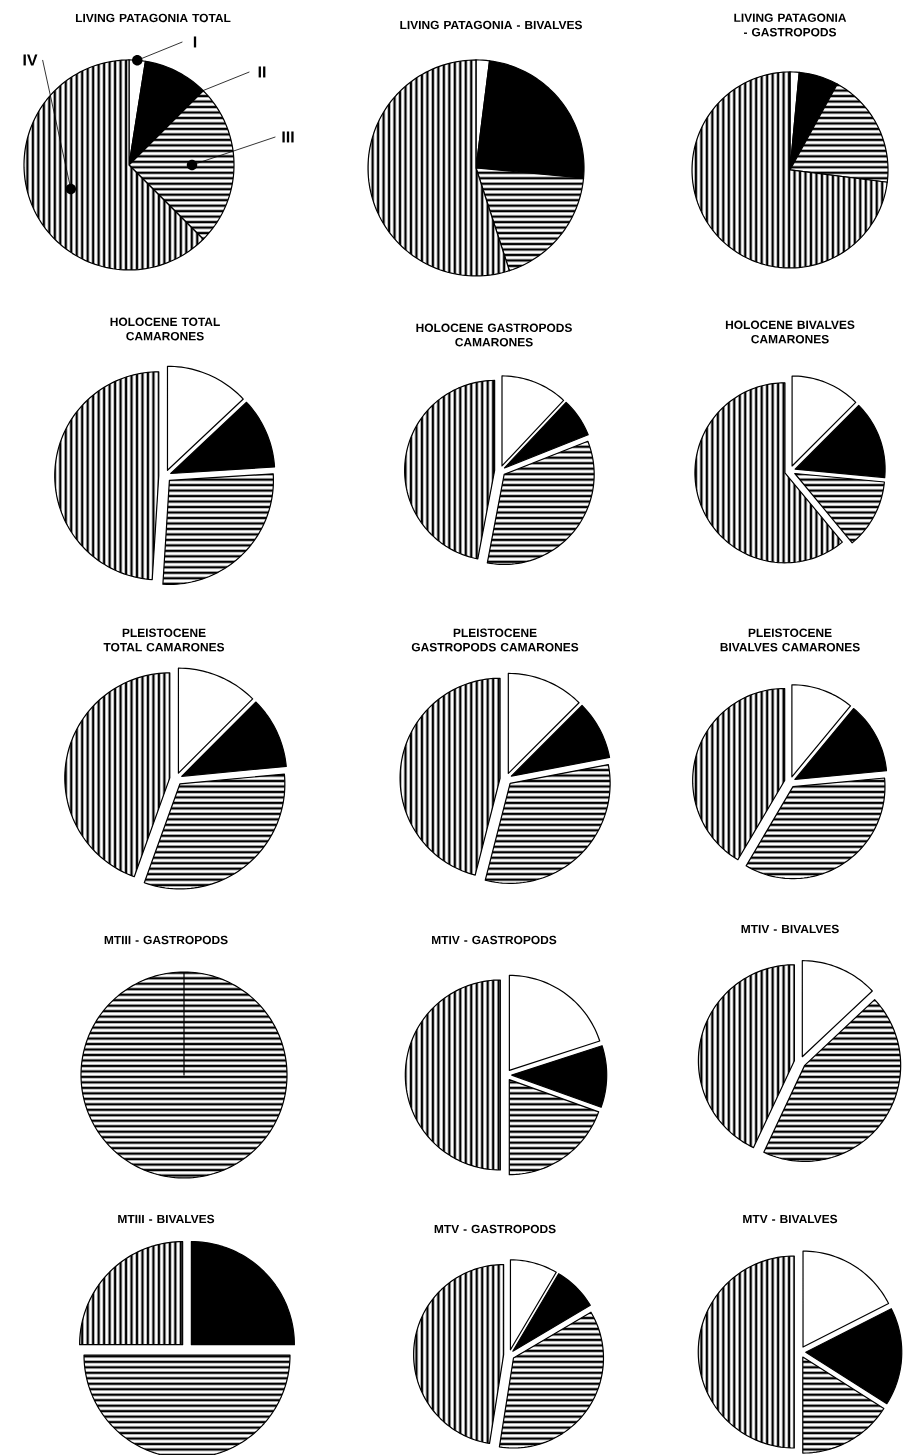 Image resolution: width=908 pixels, height=1455 pixels. I want to click on chart-title: PLEISTOCENE TOTAL CAMARONES, so click(164, 640).